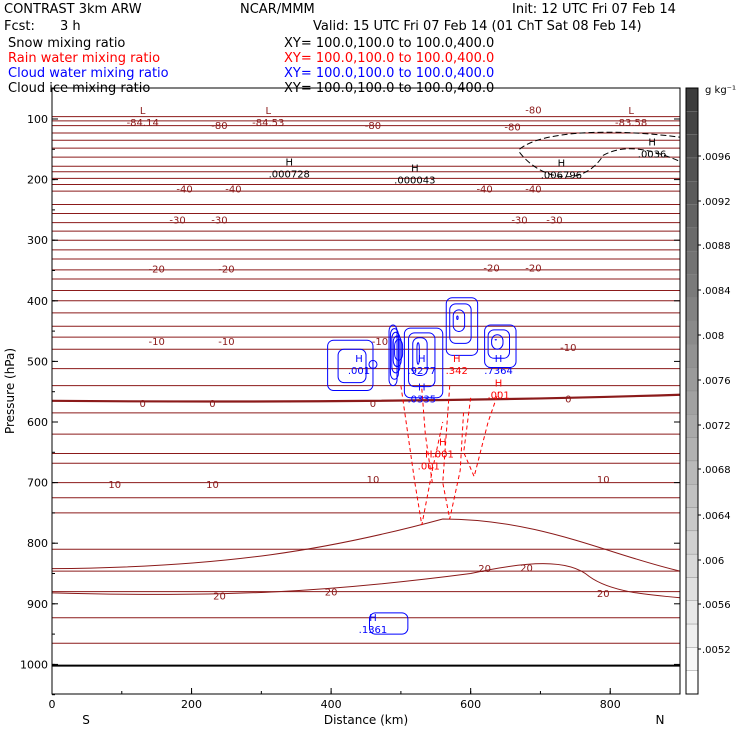 The image size is (740, 740). I want to click on colorbar-units: g kg⁻¹, so click(720, 90).